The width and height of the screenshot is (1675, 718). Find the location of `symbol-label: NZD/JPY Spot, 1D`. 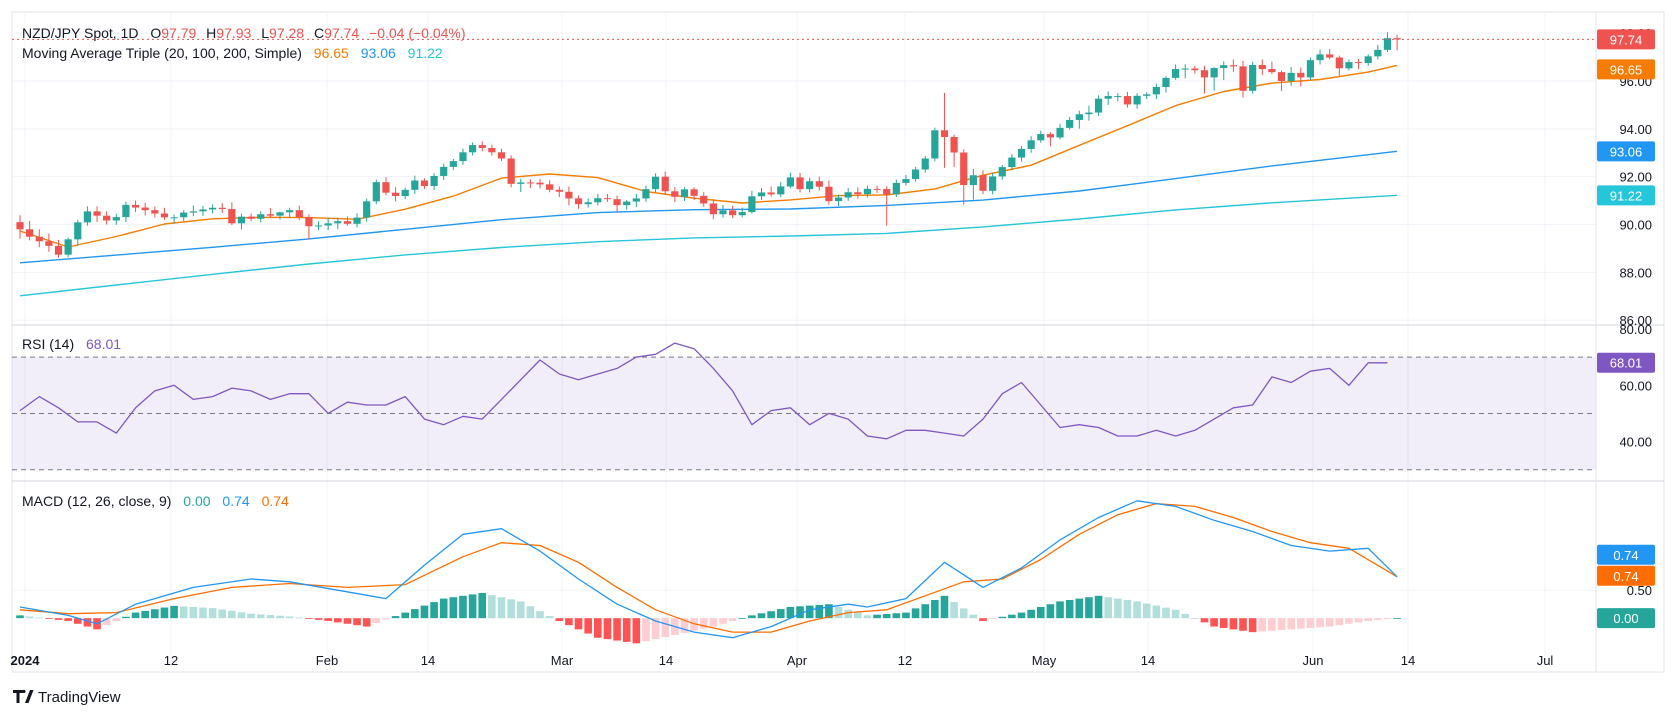

symbol-label: NZD/JPY Spot, 1D is located at coordinates (80, 33).